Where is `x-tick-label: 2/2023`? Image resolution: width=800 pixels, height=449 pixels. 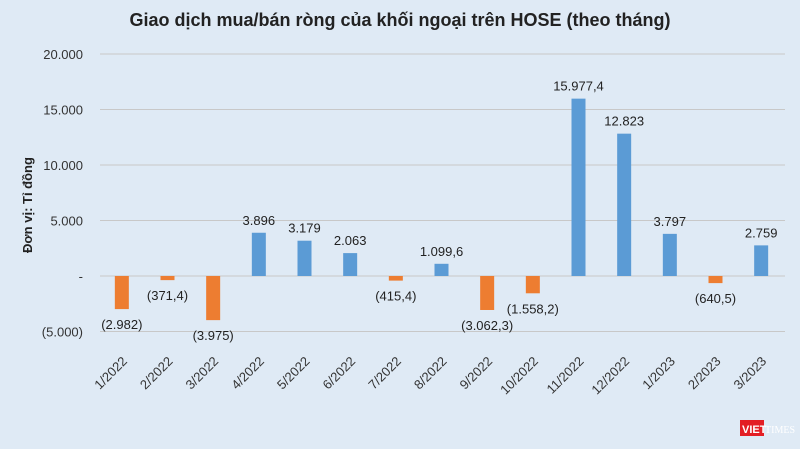 x-tick-label: 2/2023 is located at coordinates (704, 373).